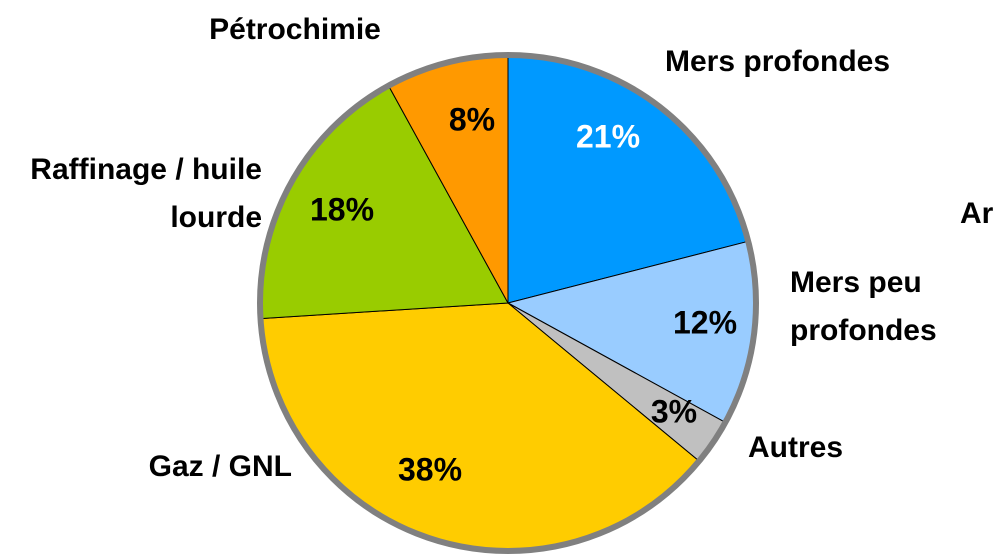 This screenshot has width=1001, height=560. I want to click on category-label: Raffinage / huile lourde, so click(146, 193).